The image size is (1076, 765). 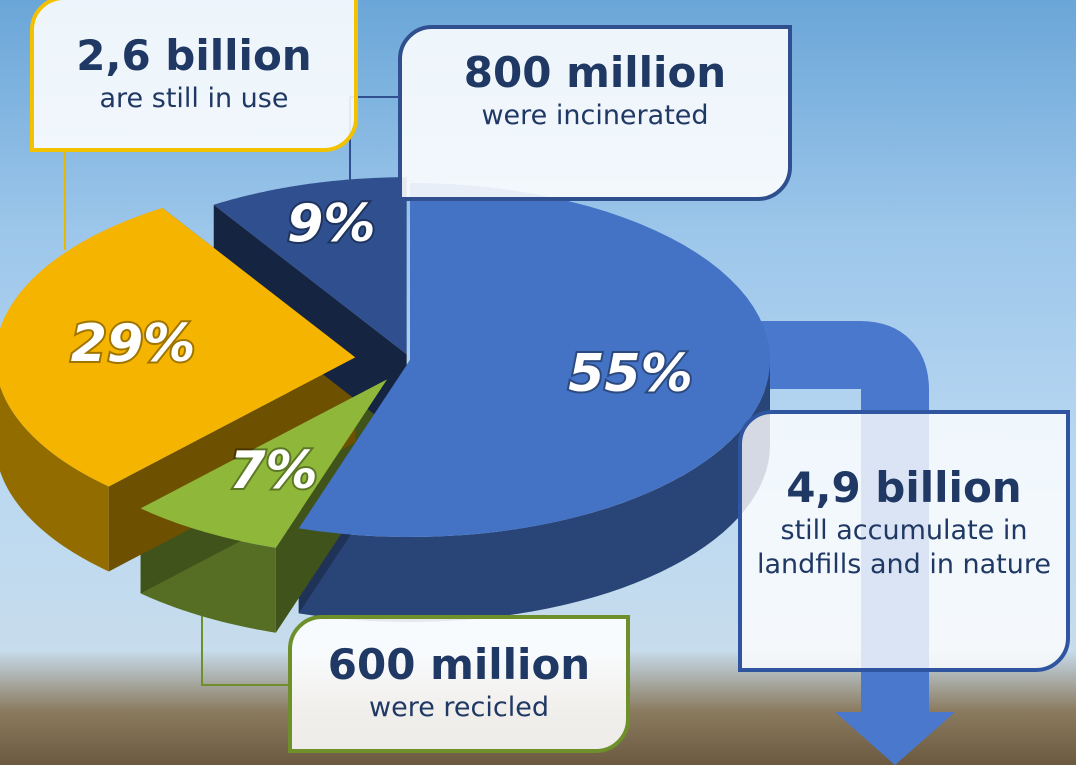 I want to click on connector, so click(x=245, y=635).